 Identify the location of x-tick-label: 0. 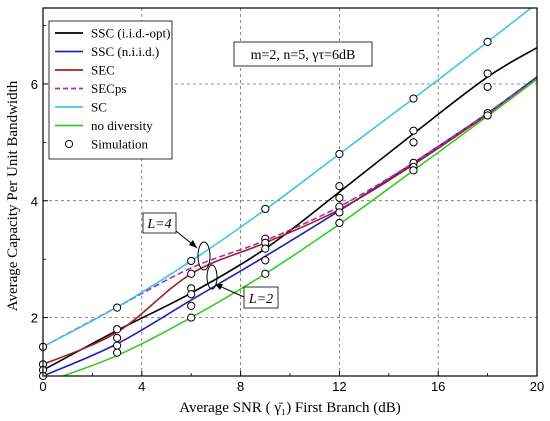
(42, 386).